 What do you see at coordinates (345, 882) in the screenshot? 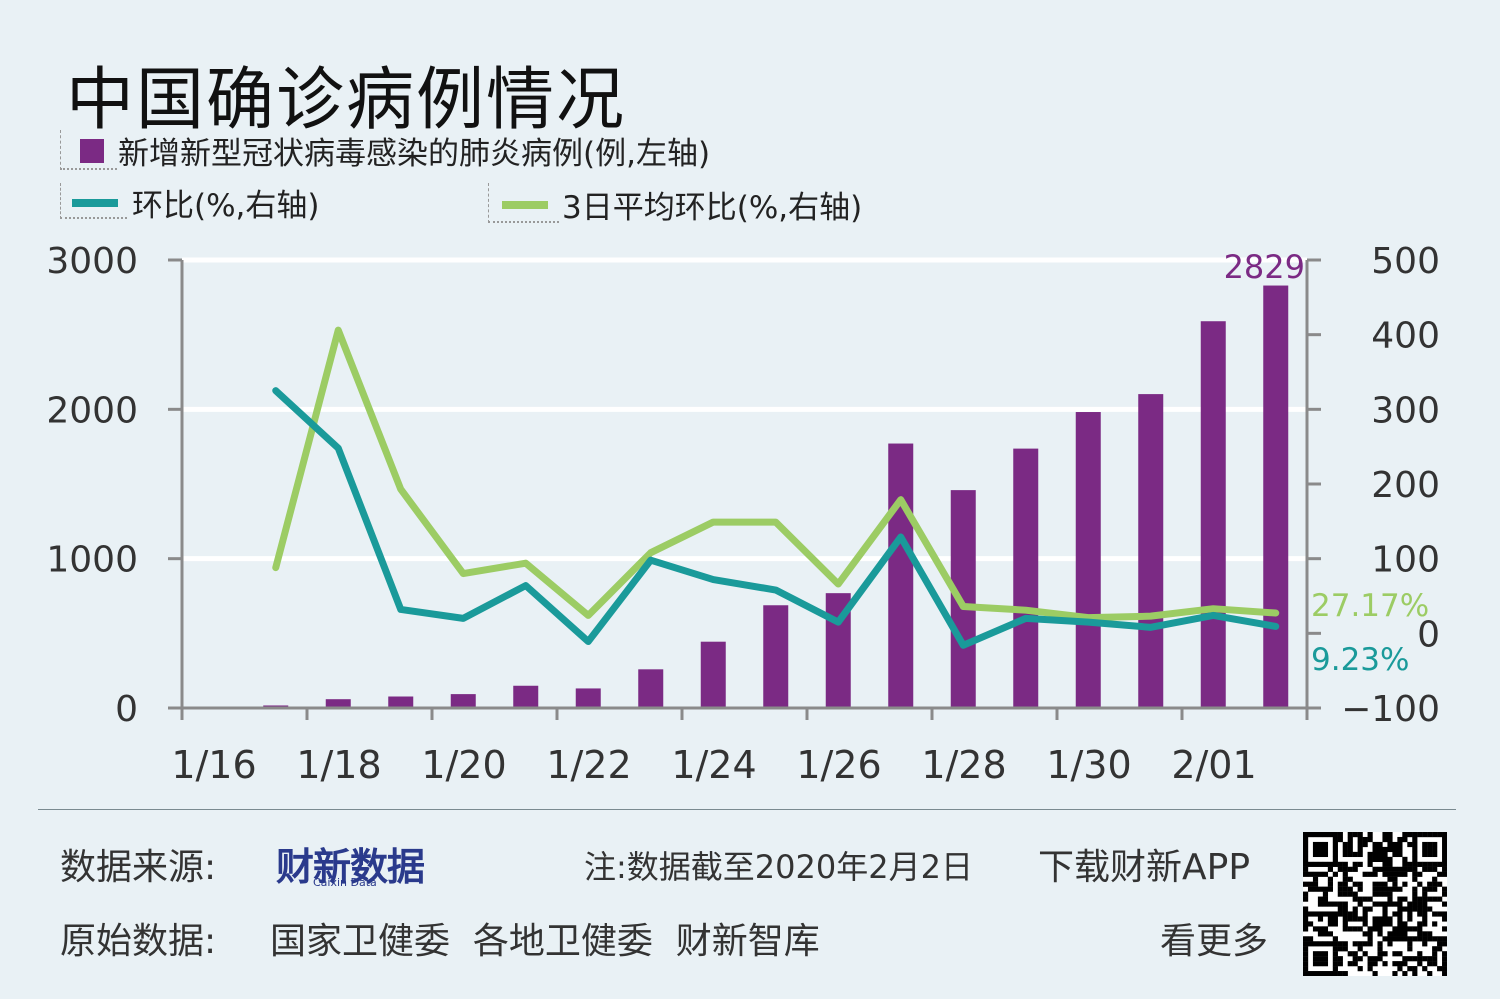
I see `caixin-data-logo-sub: Caixin Data` at bounding box center [345, 882].